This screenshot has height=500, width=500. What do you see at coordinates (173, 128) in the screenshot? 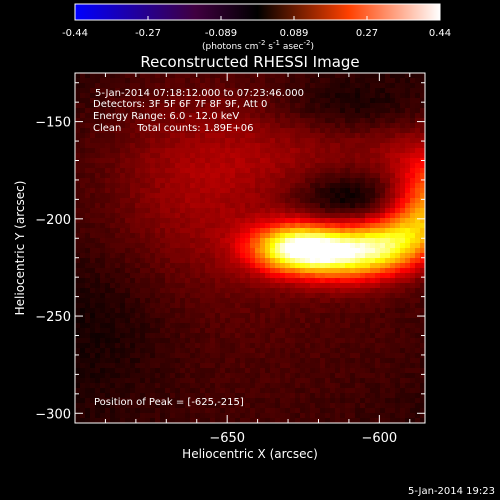
I see `info-total-counts: Clean Total counts: 1.89E+06` at bounding box center [173, 128].